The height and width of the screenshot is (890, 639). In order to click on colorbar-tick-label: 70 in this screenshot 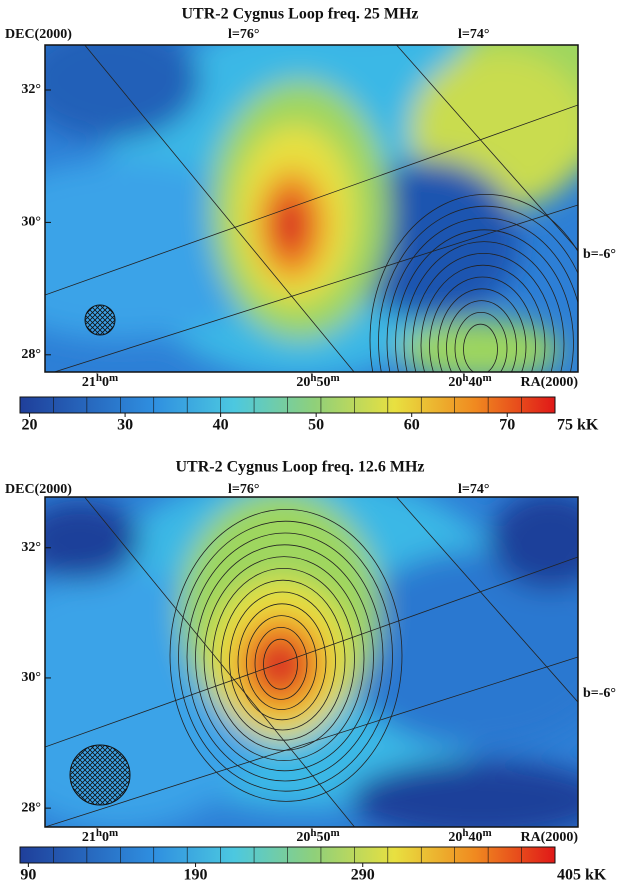, I will do `click(507, 425)`.